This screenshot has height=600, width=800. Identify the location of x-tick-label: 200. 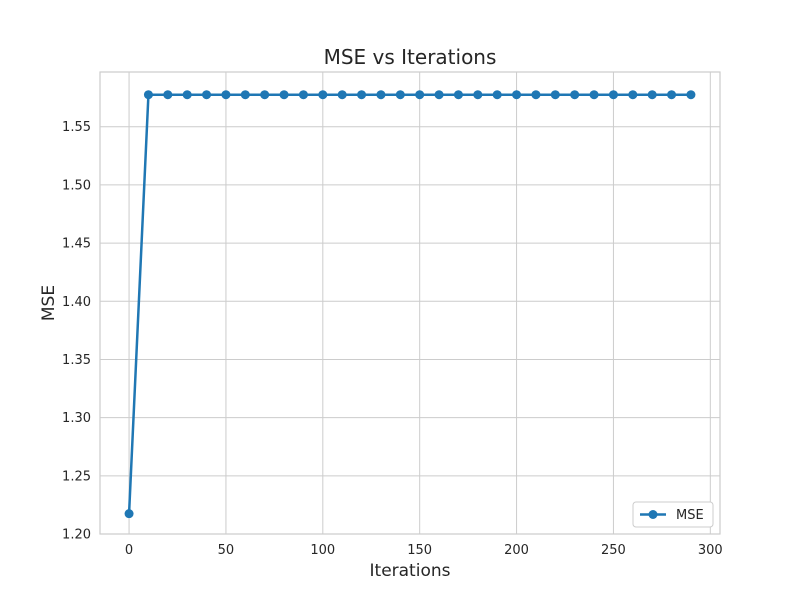
(516, 550).